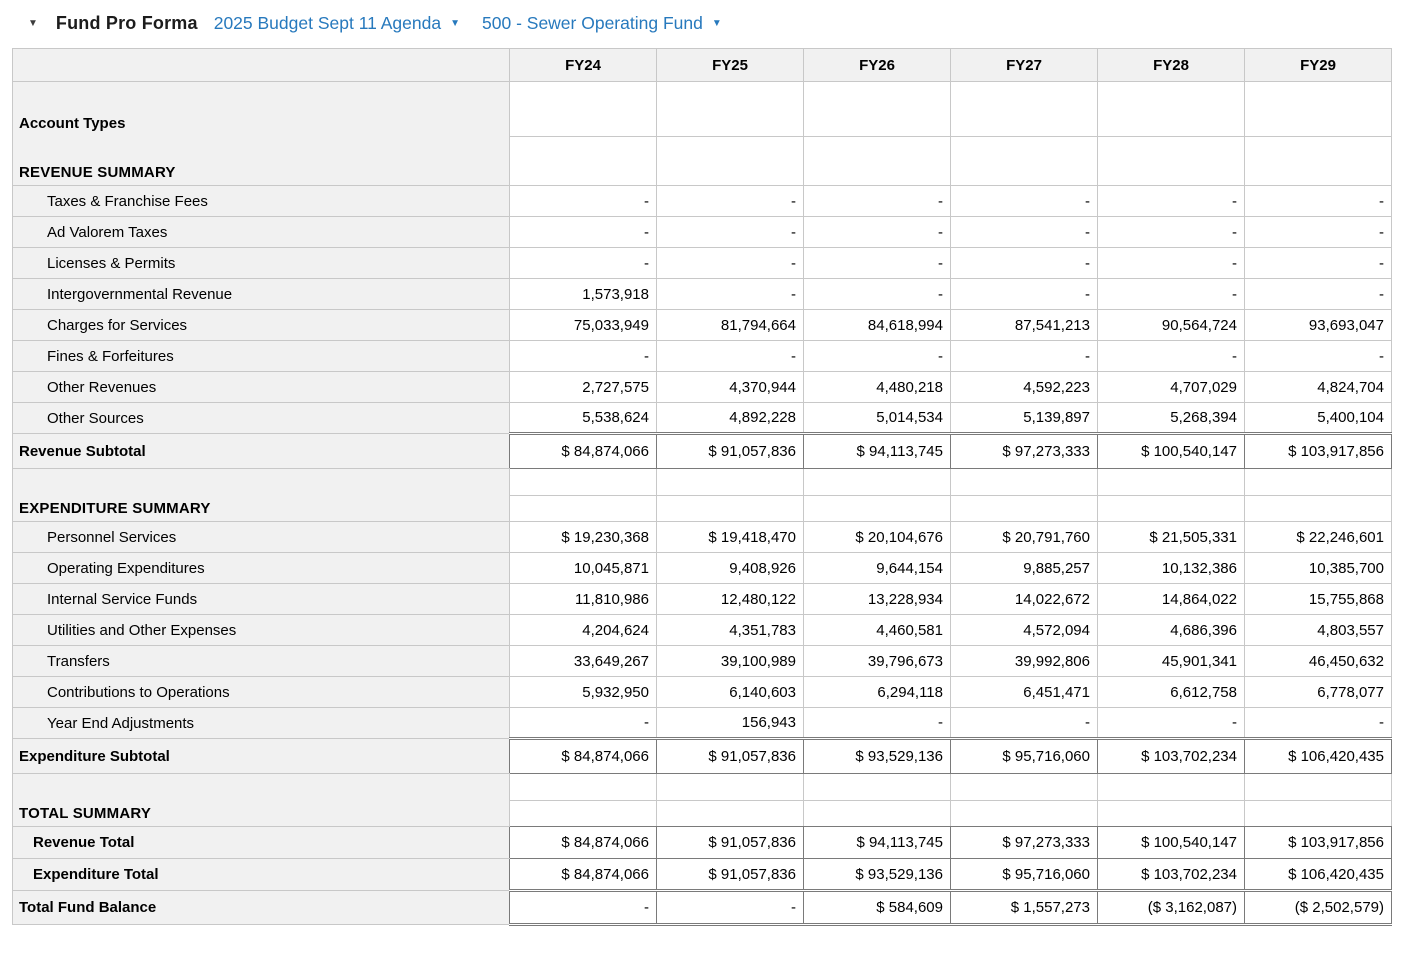 This screenshot has height=959, width=1409. Describe the element at coordinates (1024, 325) in the screenshot. I see `cell-charges-for-services-fy27: 87,541,213` at that location.